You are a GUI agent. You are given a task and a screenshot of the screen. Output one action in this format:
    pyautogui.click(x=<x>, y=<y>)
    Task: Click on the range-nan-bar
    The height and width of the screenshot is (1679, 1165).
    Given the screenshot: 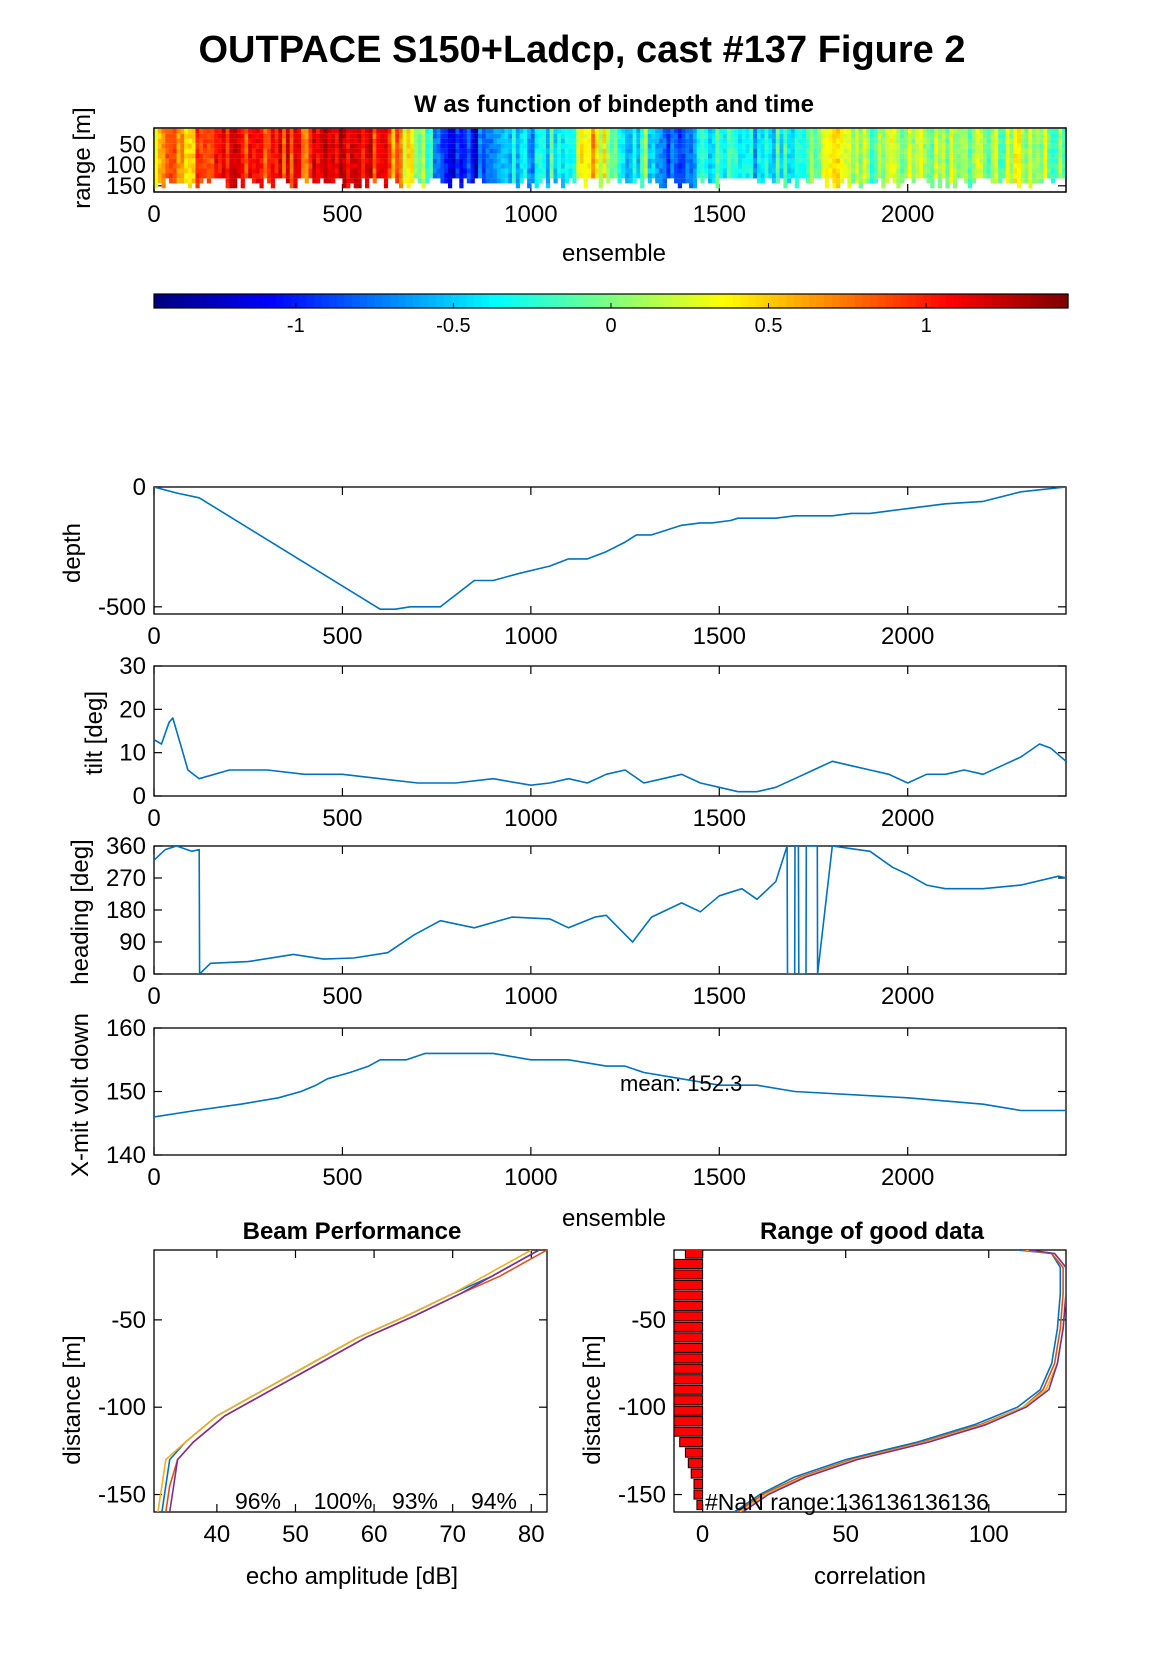 What is the action you would take?
    pyautogui.click(x=689, y=1431)
    